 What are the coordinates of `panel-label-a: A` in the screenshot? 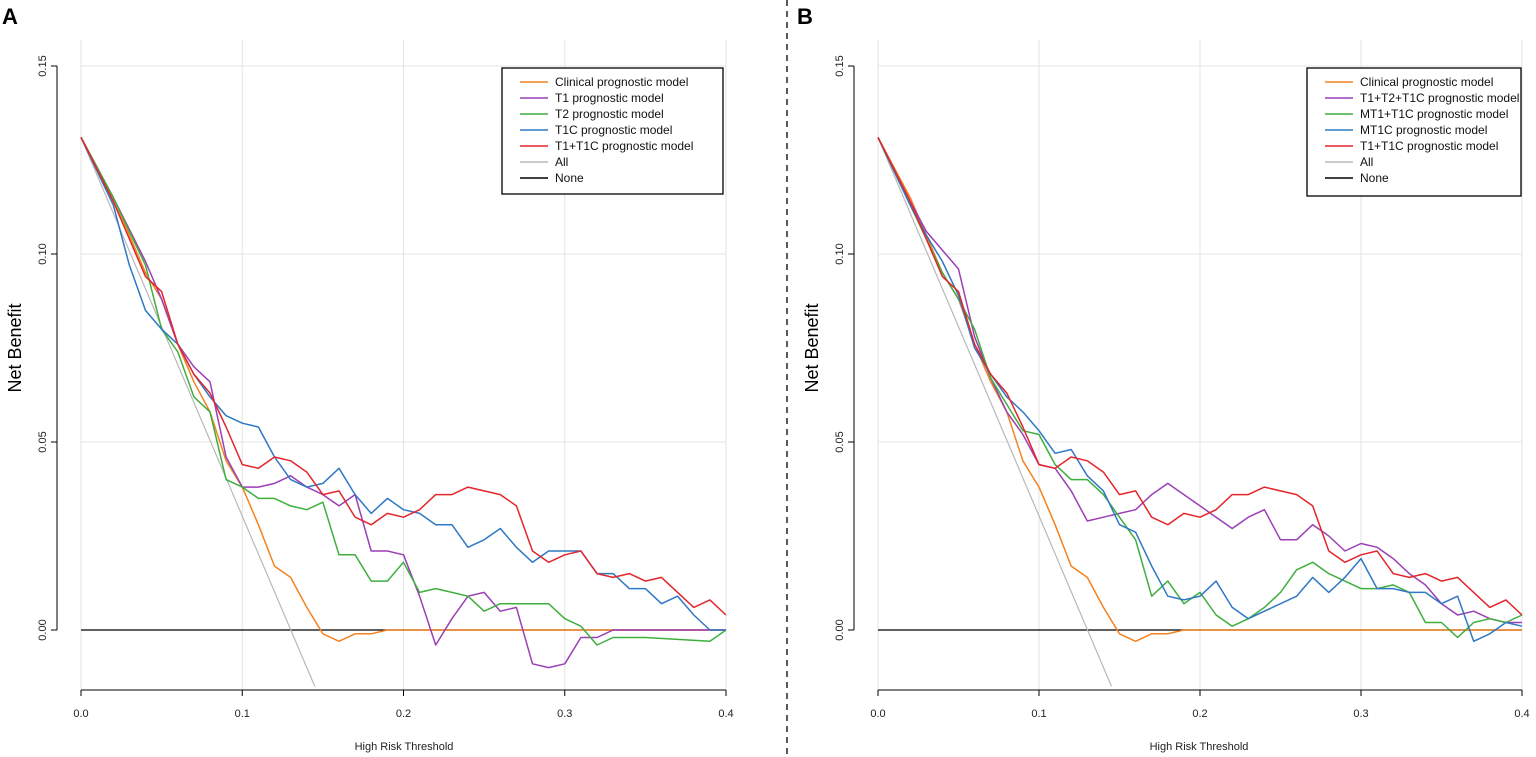 It's located at (10, 16).